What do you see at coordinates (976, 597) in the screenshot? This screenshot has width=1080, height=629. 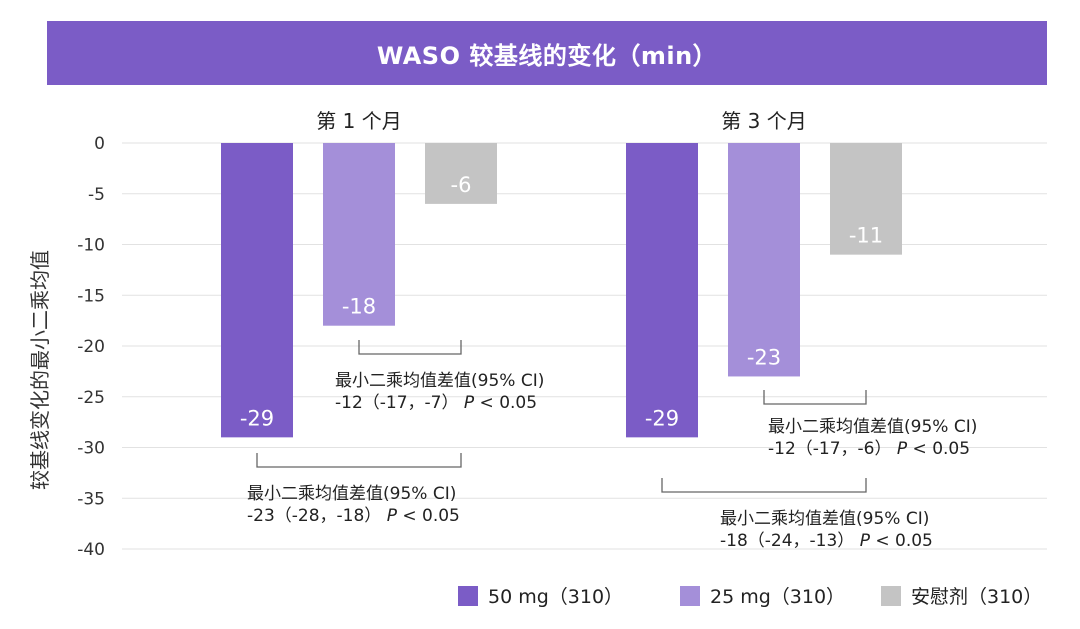 I see `legend-label: 安慰剂（310）` at bounding box center [976, 597].